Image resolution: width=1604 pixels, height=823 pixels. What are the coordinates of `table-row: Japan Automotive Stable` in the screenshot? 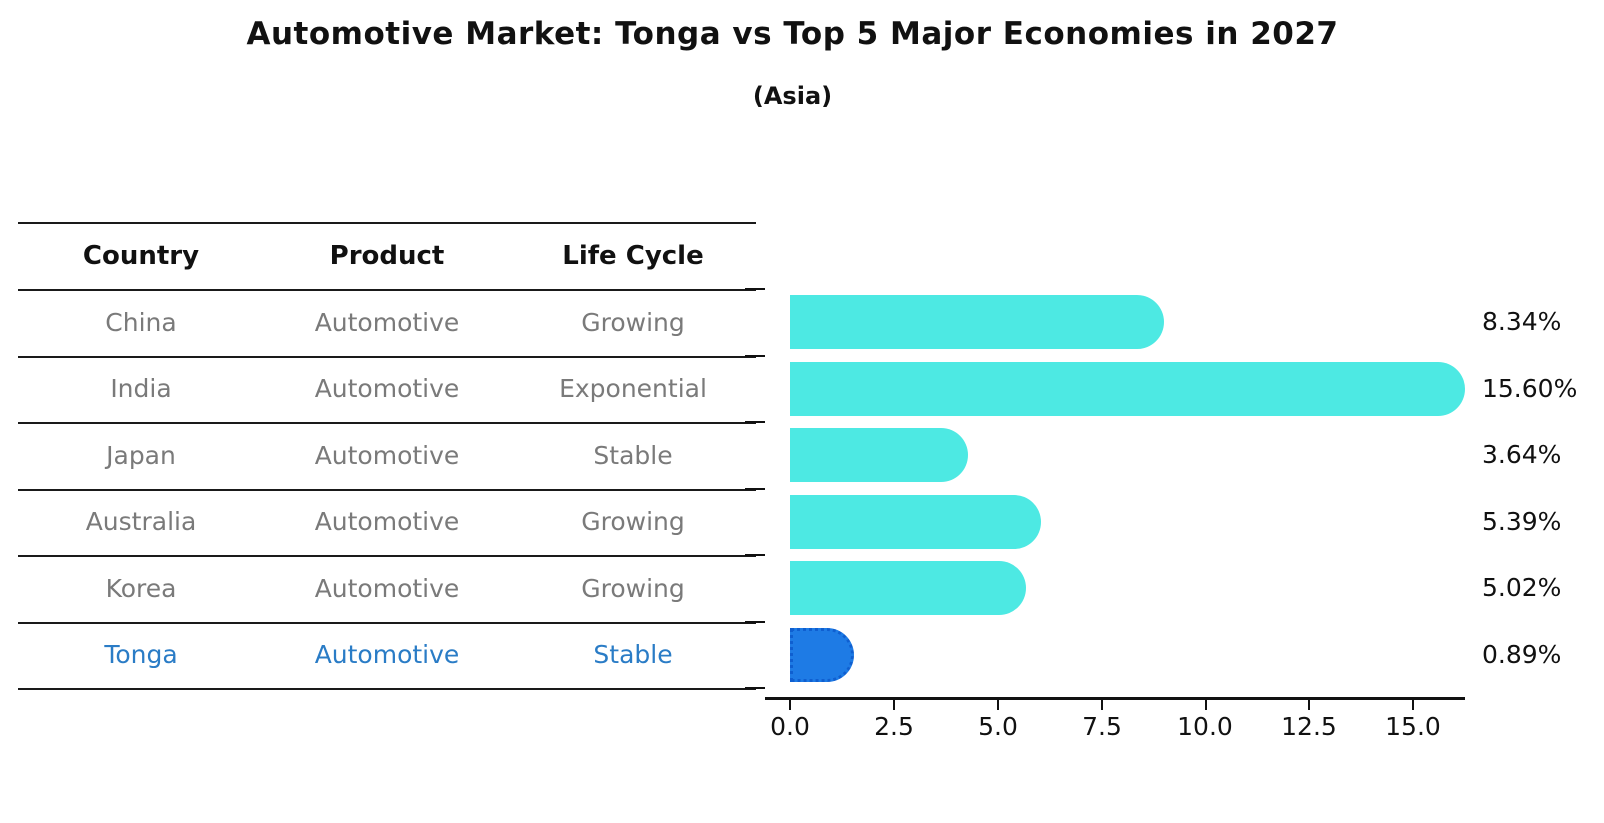 It's located at (387, 455).